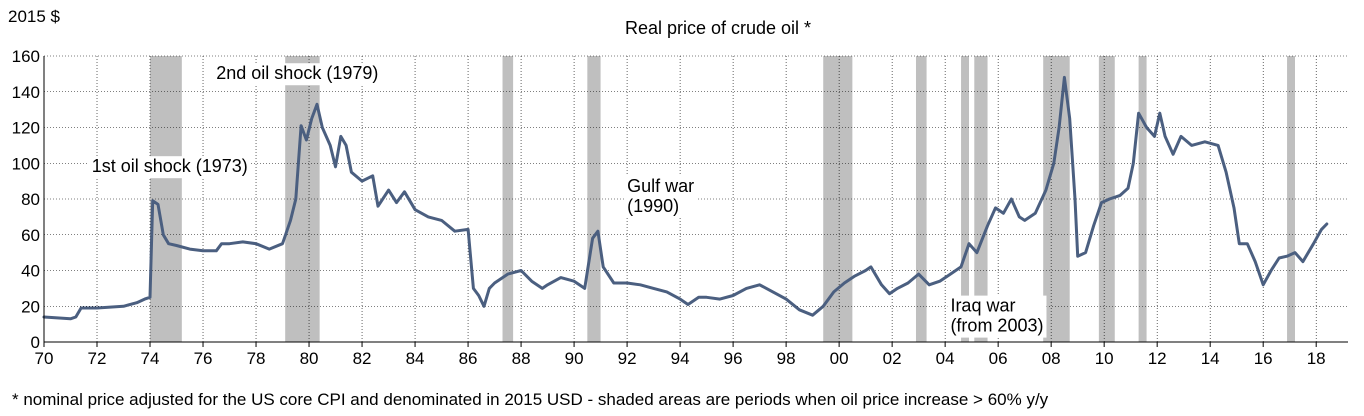 The height and width of the screenshot is (416, 1364). What do you see at coordinates (1210, 358) in the screenshot?
I see `x-tick-label: 14` at bounding box center [1210, 358].